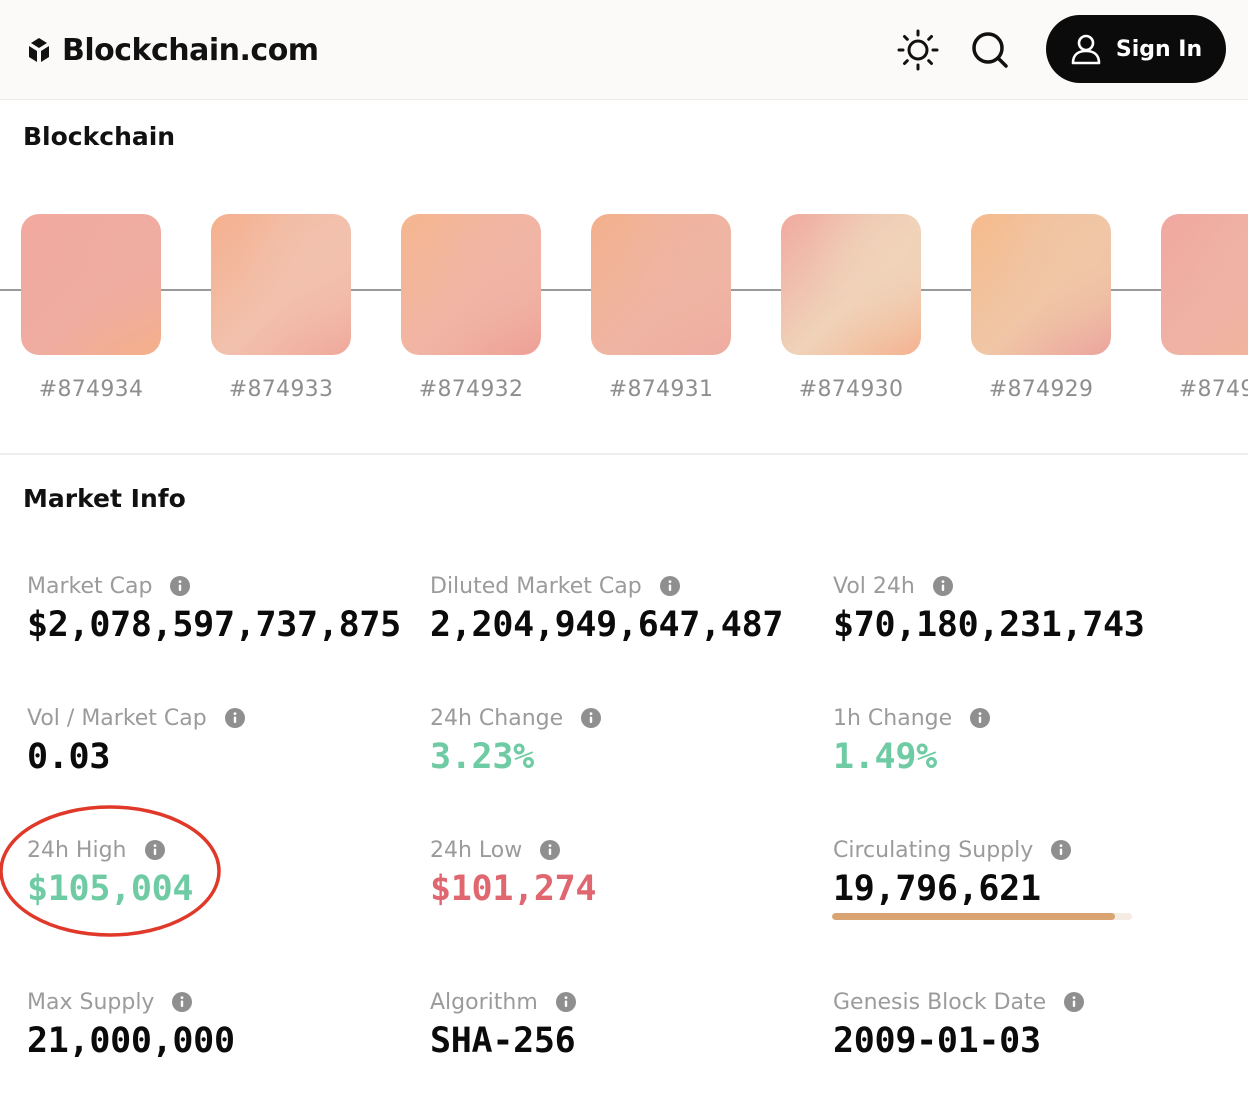 The image size is (1248, 1100). What do you see at coordinates (973, 916) in the screenshot?
I see `supply-progress-fill` at bounding box center [973, 916].